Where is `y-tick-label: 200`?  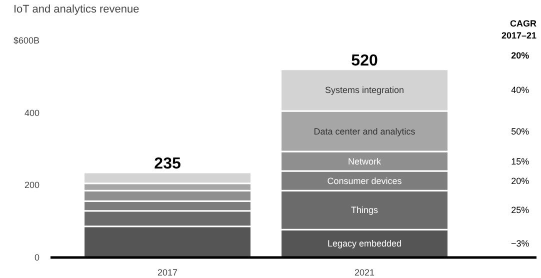 y-tick-label: 200 is located at coordinates (32, 185).